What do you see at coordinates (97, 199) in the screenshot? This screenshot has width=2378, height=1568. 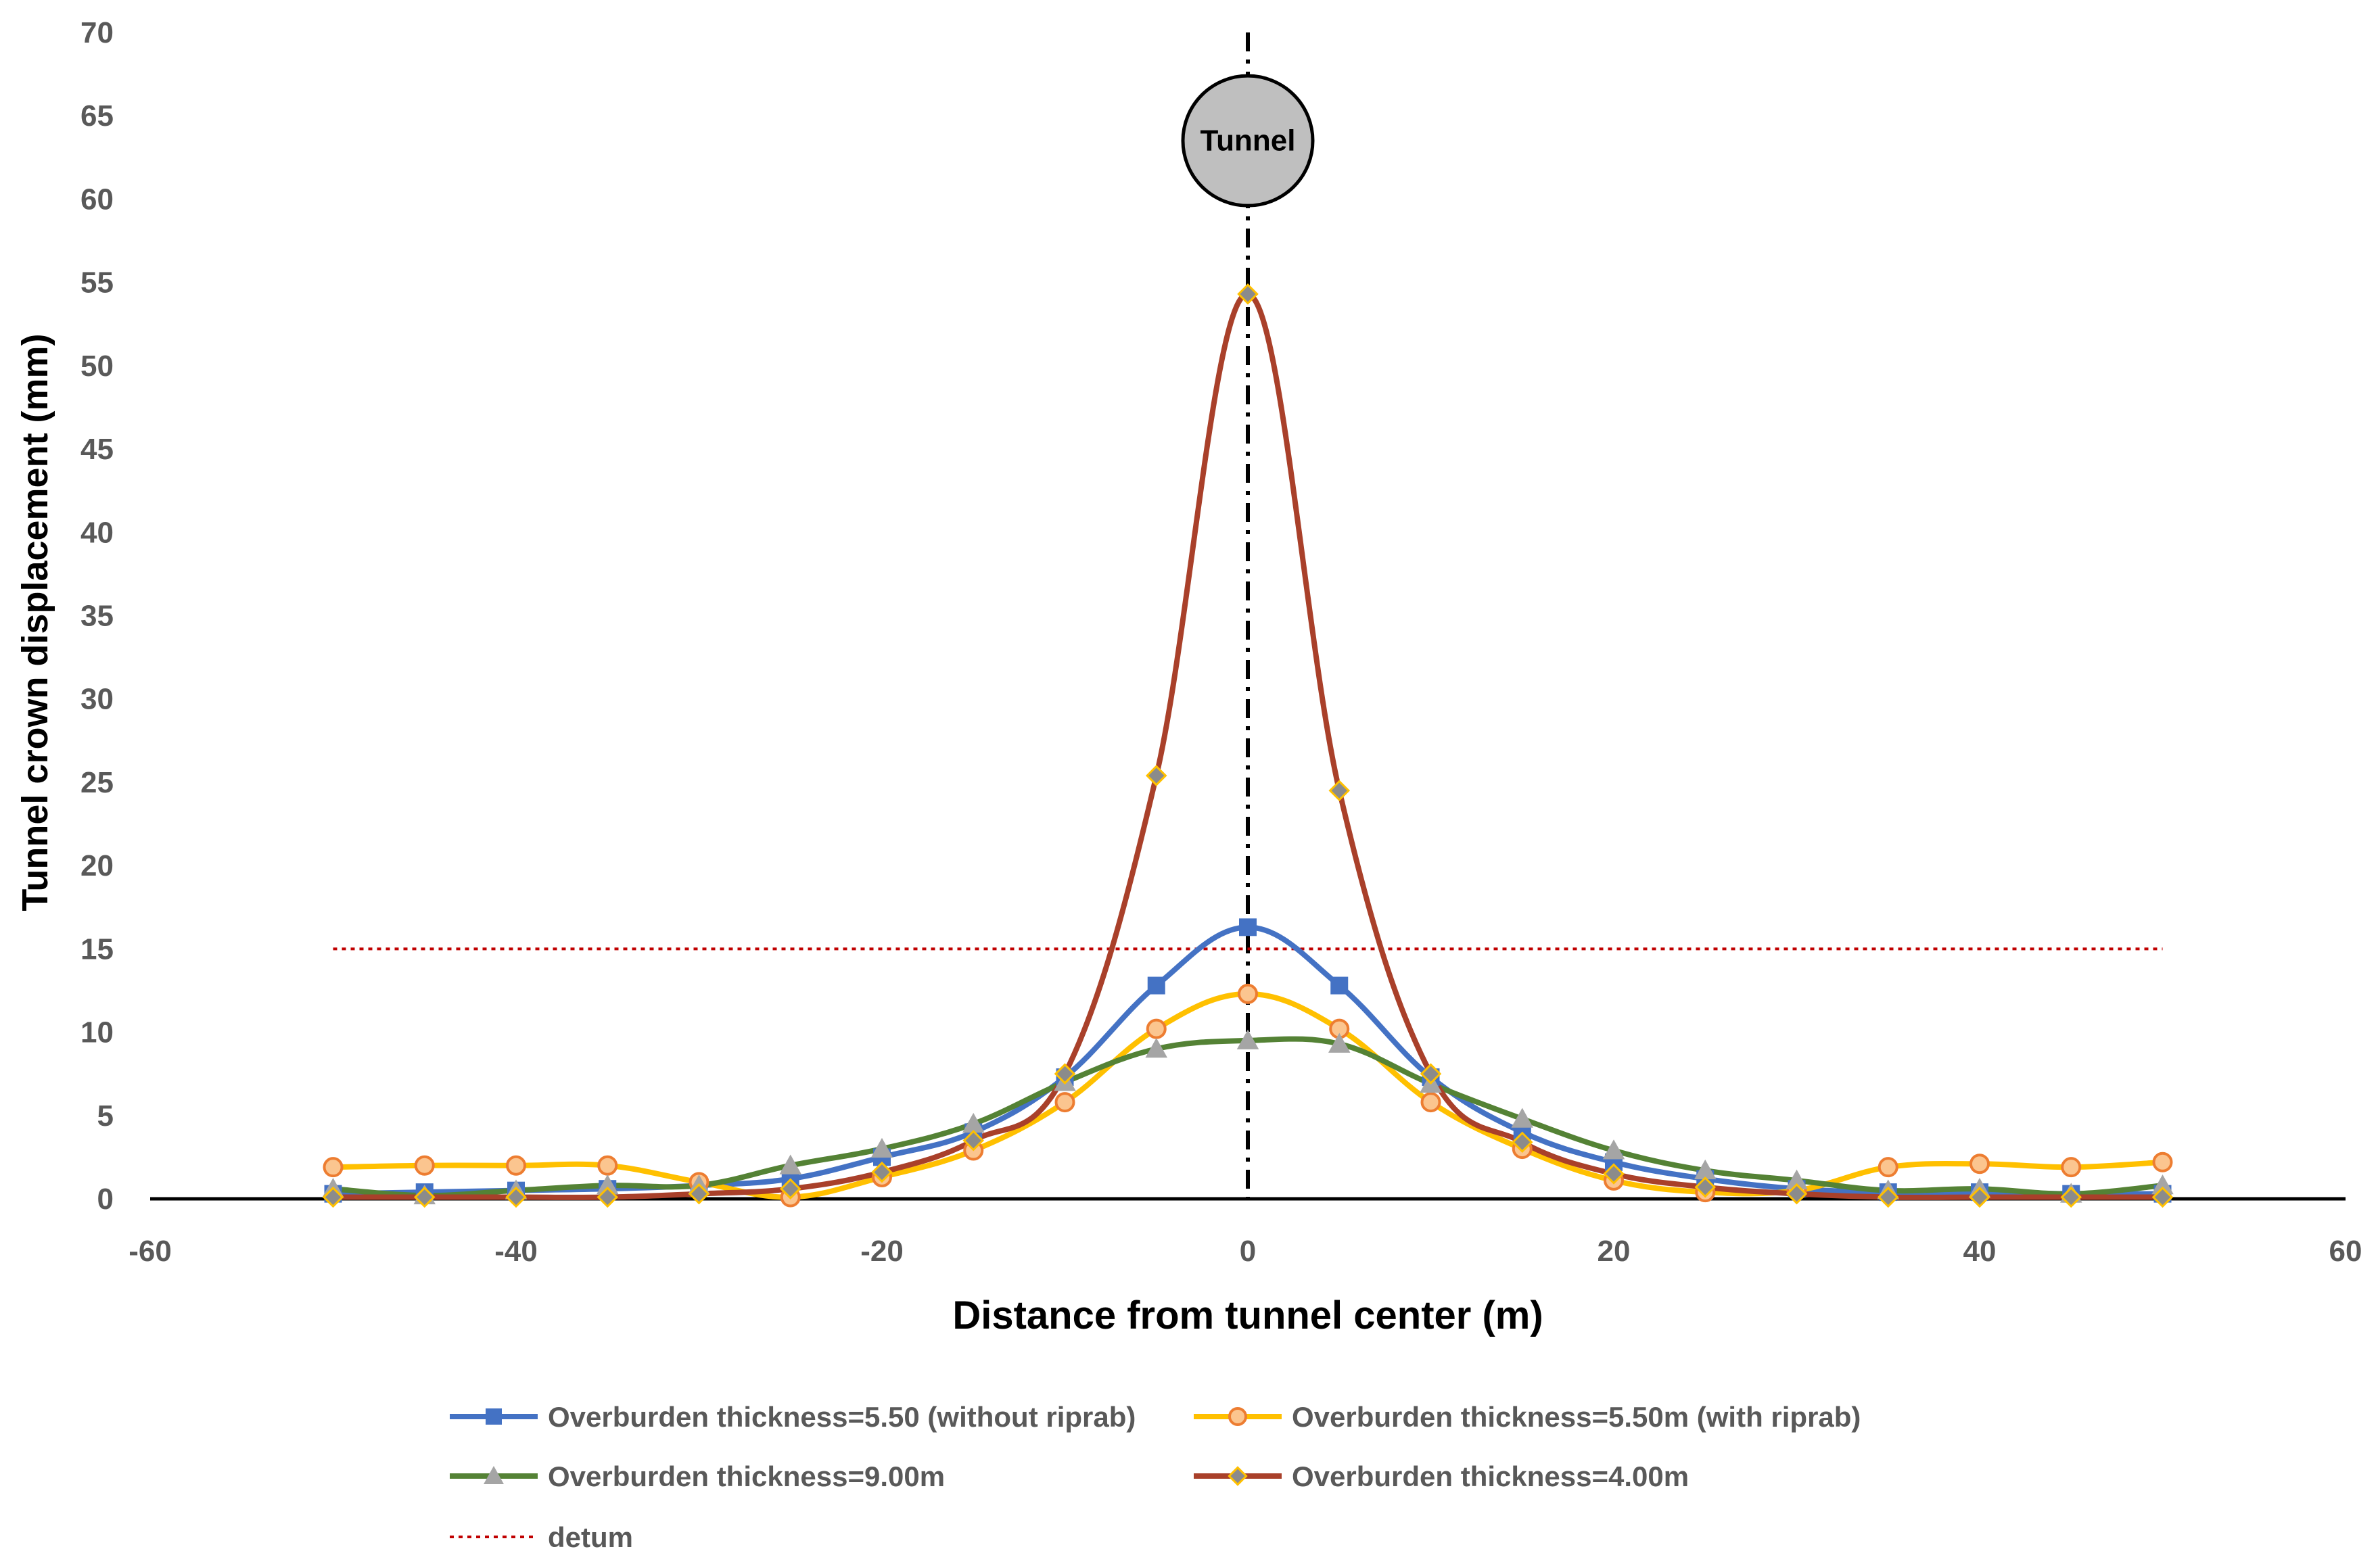 I see `y-tick-label: 60` at bounding box center [97, 199].